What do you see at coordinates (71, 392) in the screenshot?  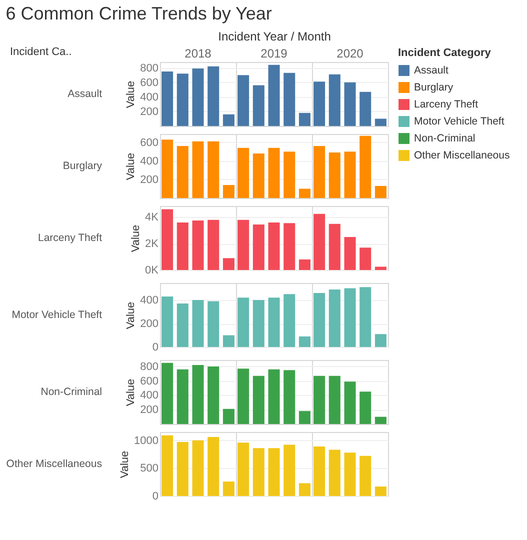 I see `text: Non-Criminal` at bounding box center [71, 392].